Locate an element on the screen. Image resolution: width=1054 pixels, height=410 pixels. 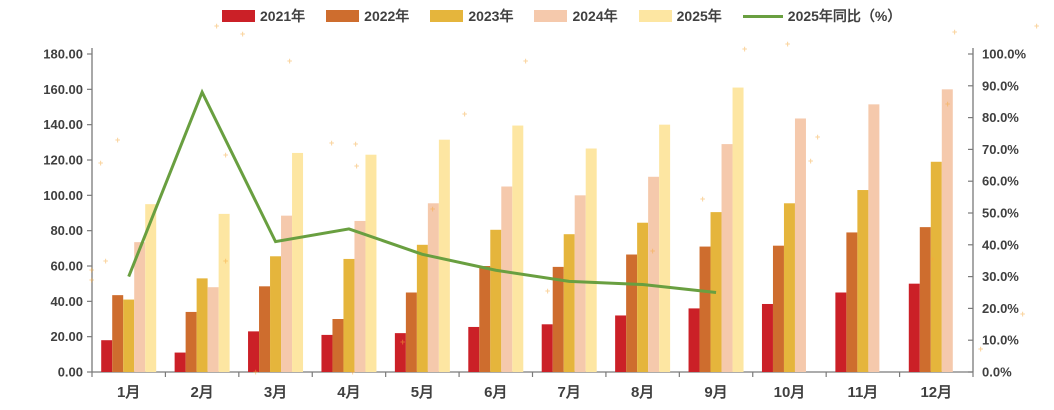
legend-item-2022年: 2022年 is located at coordinates (367, 16).